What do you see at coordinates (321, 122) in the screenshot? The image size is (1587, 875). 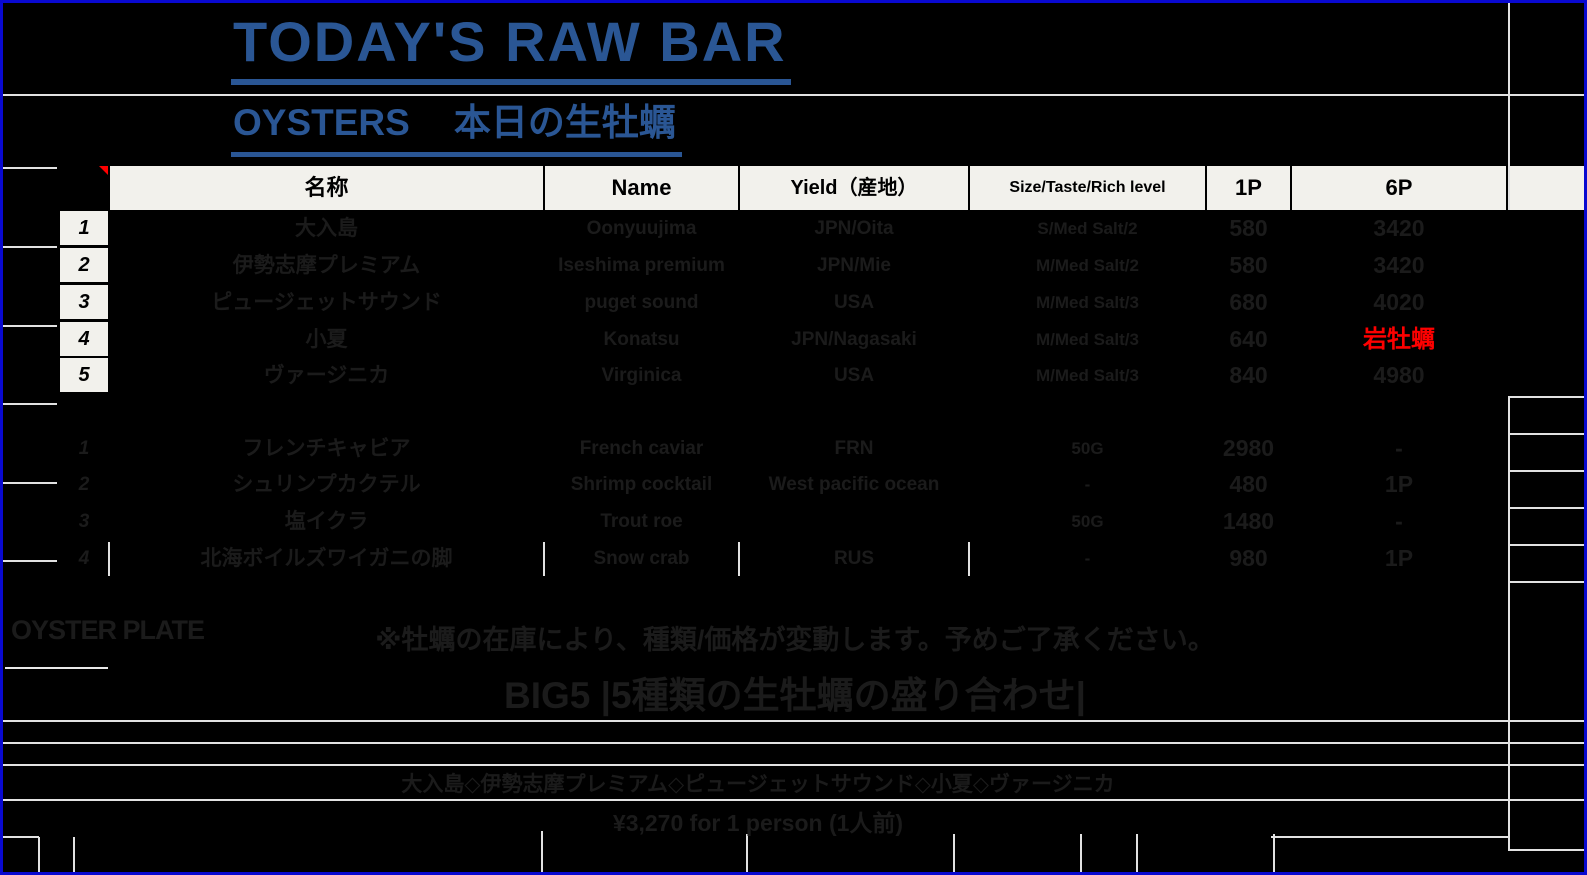 I see `section-title-en: OYSTERS` at bounding box center [321, 122].